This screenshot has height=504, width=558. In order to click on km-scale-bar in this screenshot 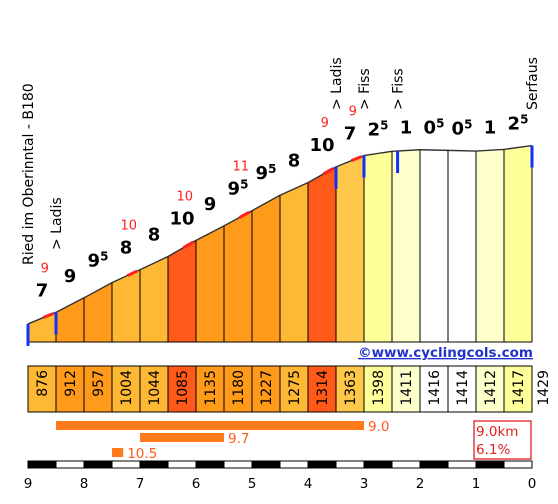, I will do `click(280, 464)`.